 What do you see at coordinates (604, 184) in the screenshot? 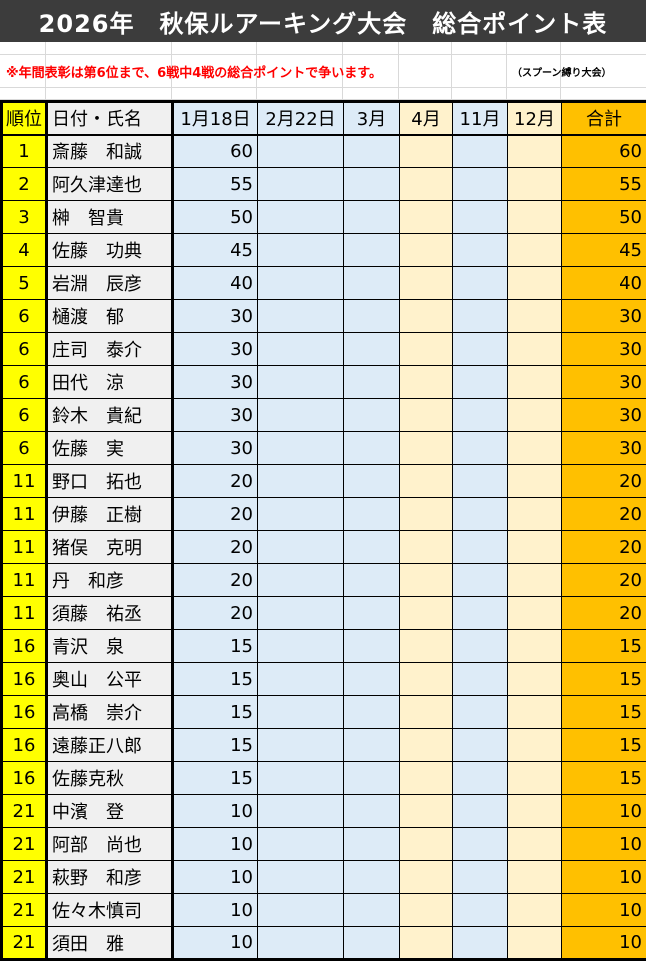
I see `cell-total: 55` at bounding box center [604, 184].